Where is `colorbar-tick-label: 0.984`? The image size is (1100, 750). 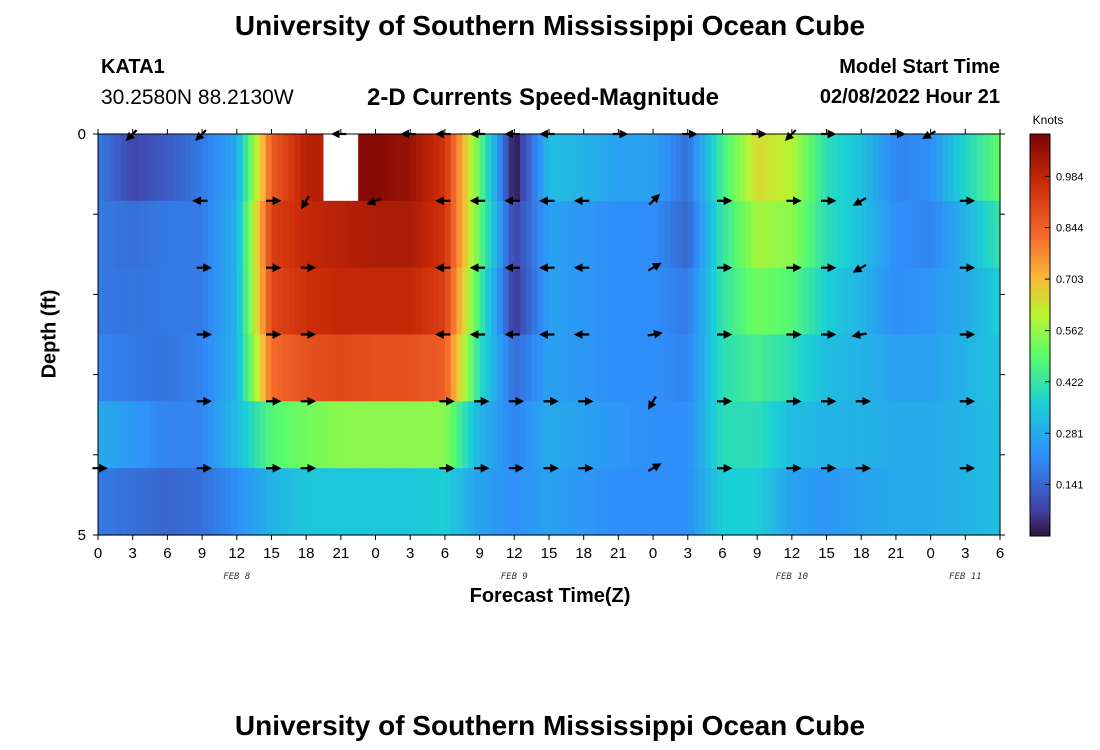 colorbar-tick-label: 0.984 is located at coordinates (1070, 177).